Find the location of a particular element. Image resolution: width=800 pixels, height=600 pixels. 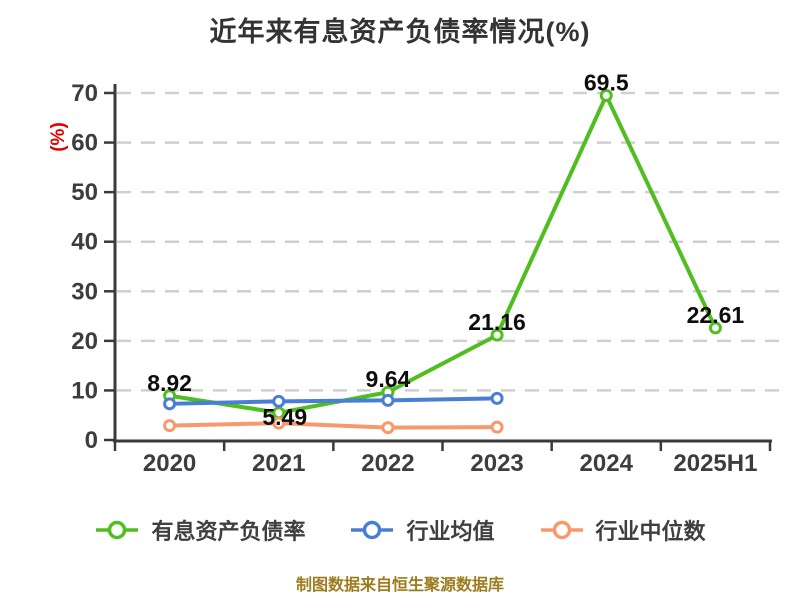

x-tick-label: 2025H1 is located at coordinates (715, 463).